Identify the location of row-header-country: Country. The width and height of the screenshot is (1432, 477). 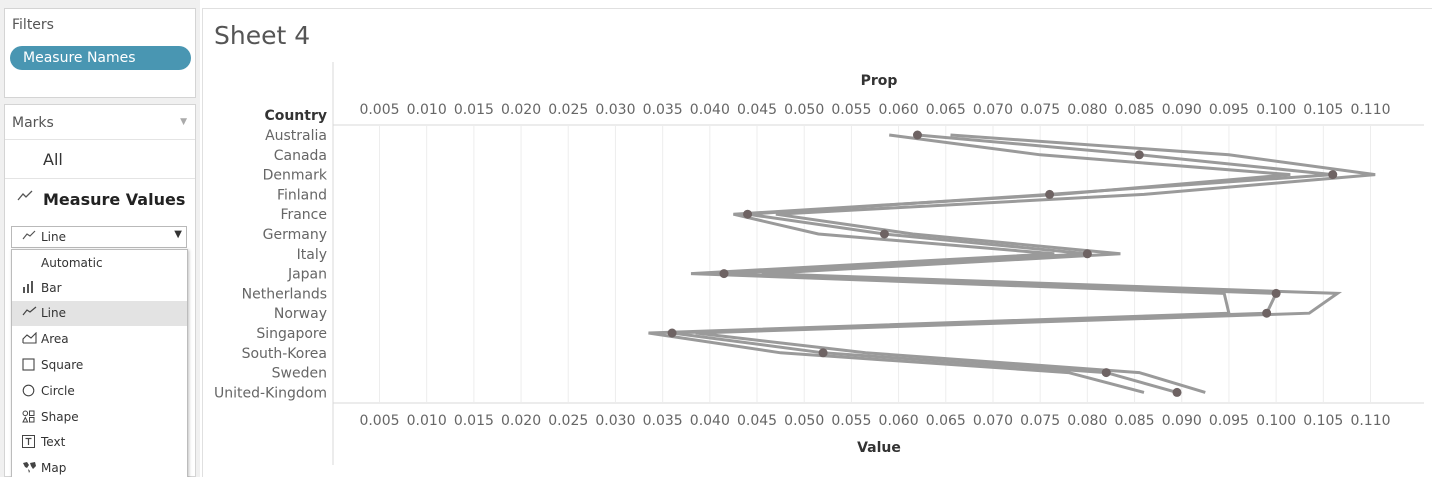
(295, 116).